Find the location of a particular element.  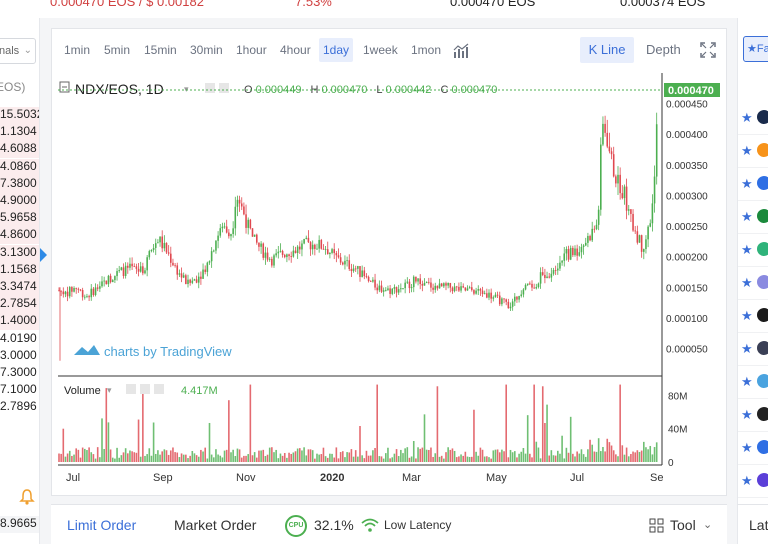

eye-icon is located at coordinates (210, 88).